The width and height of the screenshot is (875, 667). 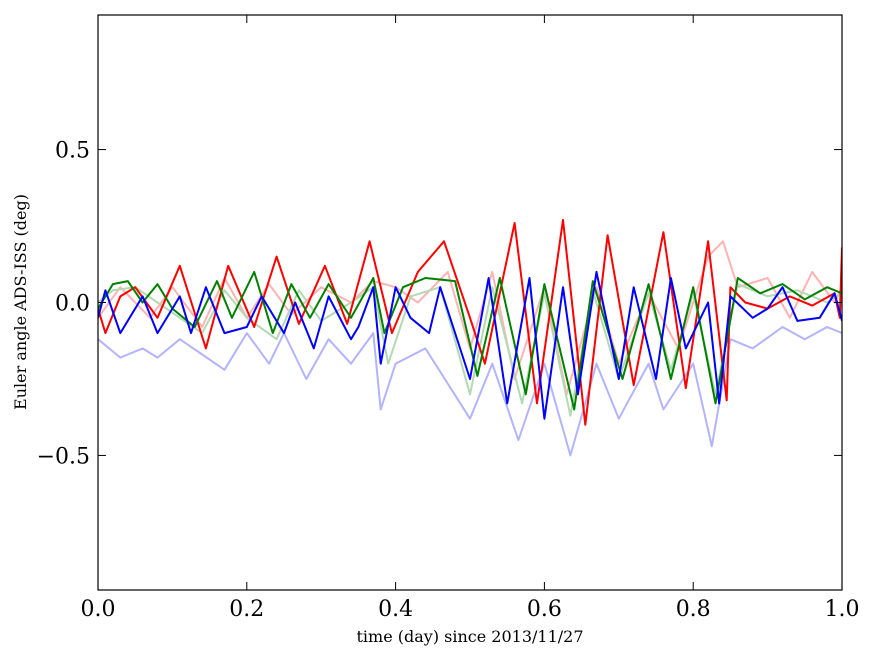 What do you see at coordinates (544, 609) in the screenshot?
I see `x-tick-label: 0.6` at bounding box center [544, 609].